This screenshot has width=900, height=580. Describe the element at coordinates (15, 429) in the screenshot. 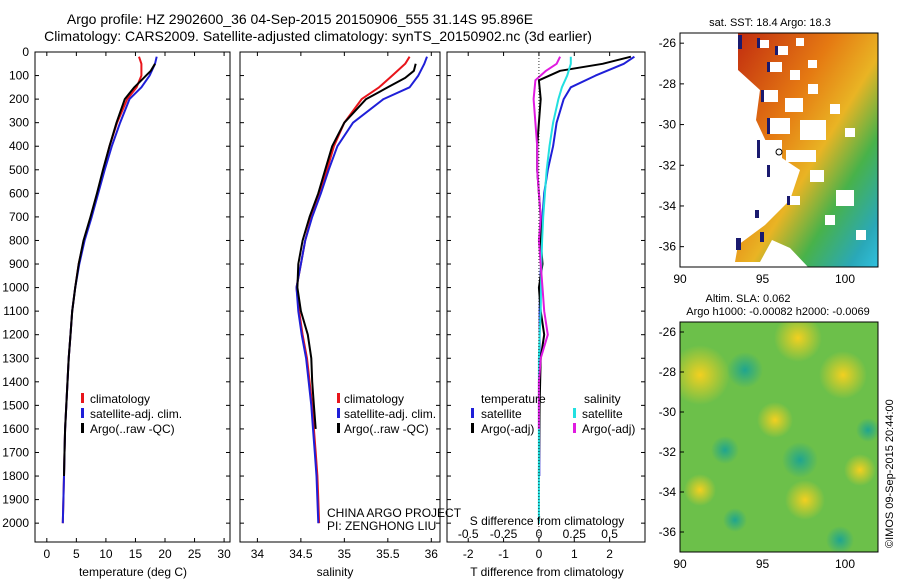

I see `depth-tick-label: 1600` at that location.